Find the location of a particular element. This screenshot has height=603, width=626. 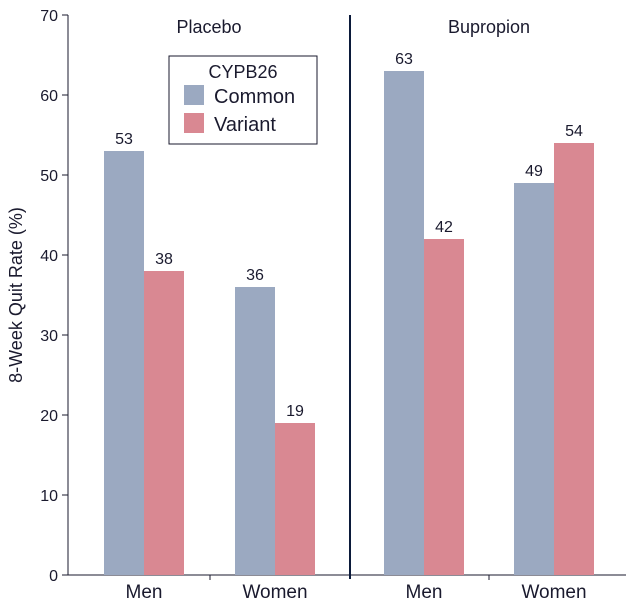

data-label-placebo-women-common: 36 is located at coordinates (255, 275).